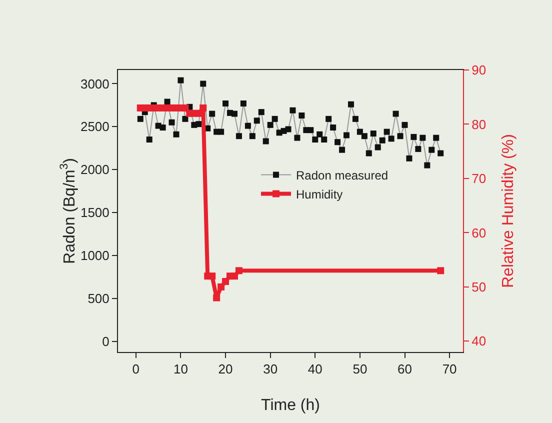 Image resolution: width=552 pixels, height=423 pixels. Describe the element at coordinates (319, 194) in the screenshot. I see `legend-label: Humidity` at that location.